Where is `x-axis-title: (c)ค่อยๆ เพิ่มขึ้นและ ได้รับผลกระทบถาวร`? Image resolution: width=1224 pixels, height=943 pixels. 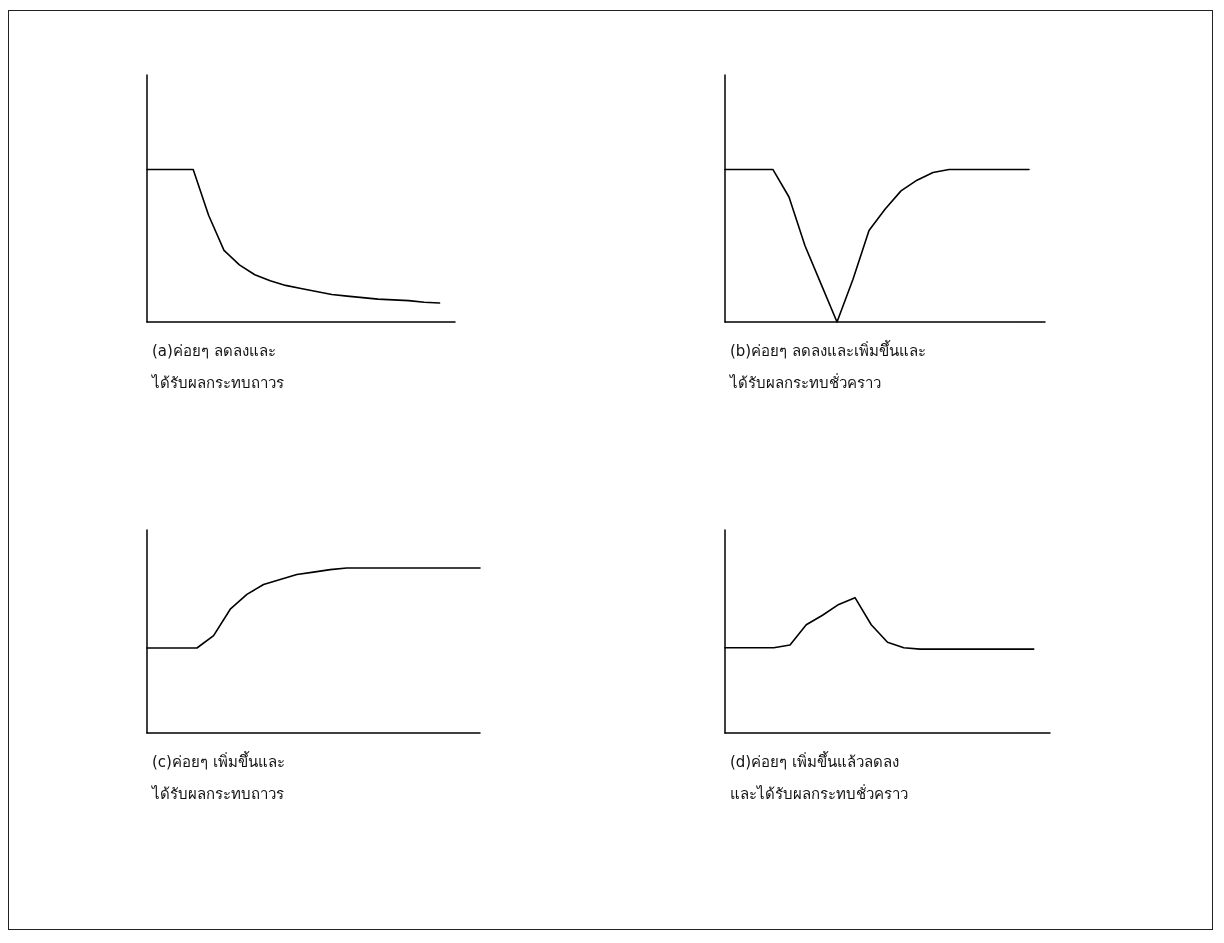 x-axis-title: (c)ค่อยๆ เพิ่มขึ้นและ ได้รับผลกระทบถาวร is located at coordinates (218, 777).